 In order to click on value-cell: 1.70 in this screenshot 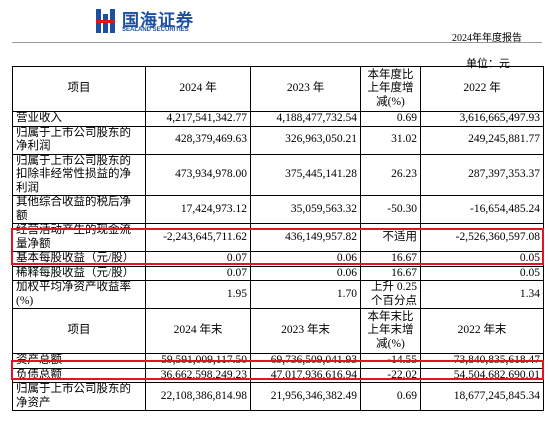, I will do `click(305, 294)`.